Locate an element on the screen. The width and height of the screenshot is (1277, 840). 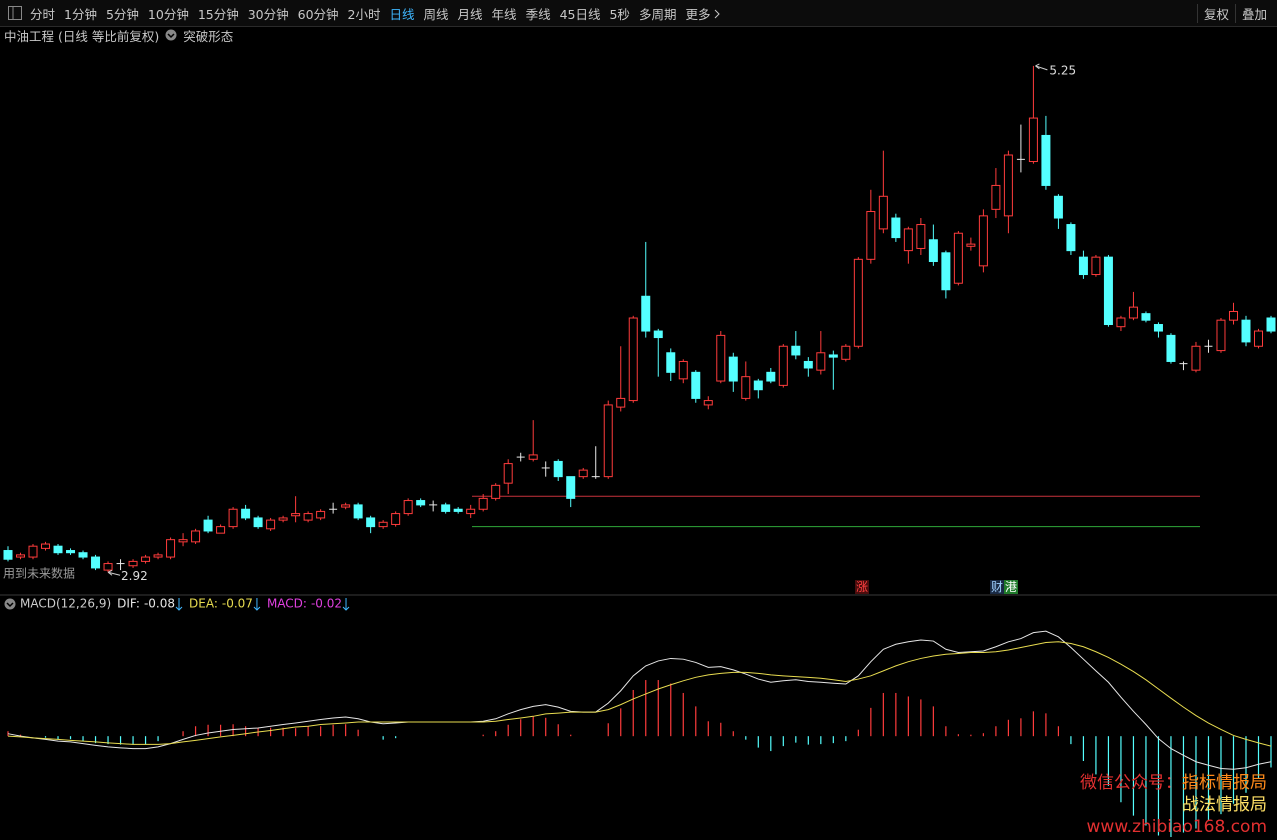
watermark: 微信公众号：指标情报局 战法情报局 www.zhibiao168.com is located at coordinates (1173, 805).